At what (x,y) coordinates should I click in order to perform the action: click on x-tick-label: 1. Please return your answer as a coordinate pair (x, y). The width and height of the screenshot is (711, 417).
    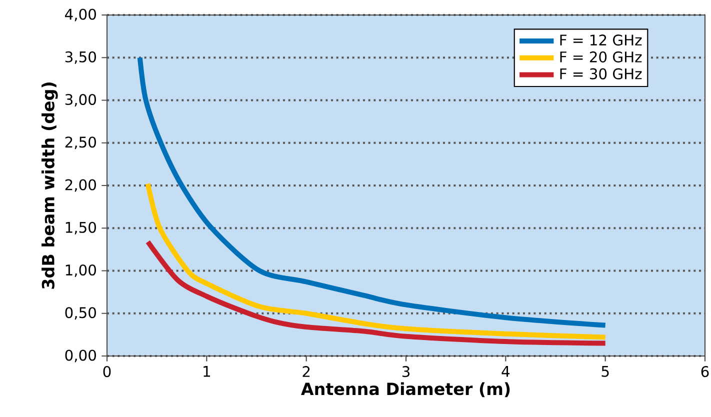
    Looking at the image, I should click on (207, 371).